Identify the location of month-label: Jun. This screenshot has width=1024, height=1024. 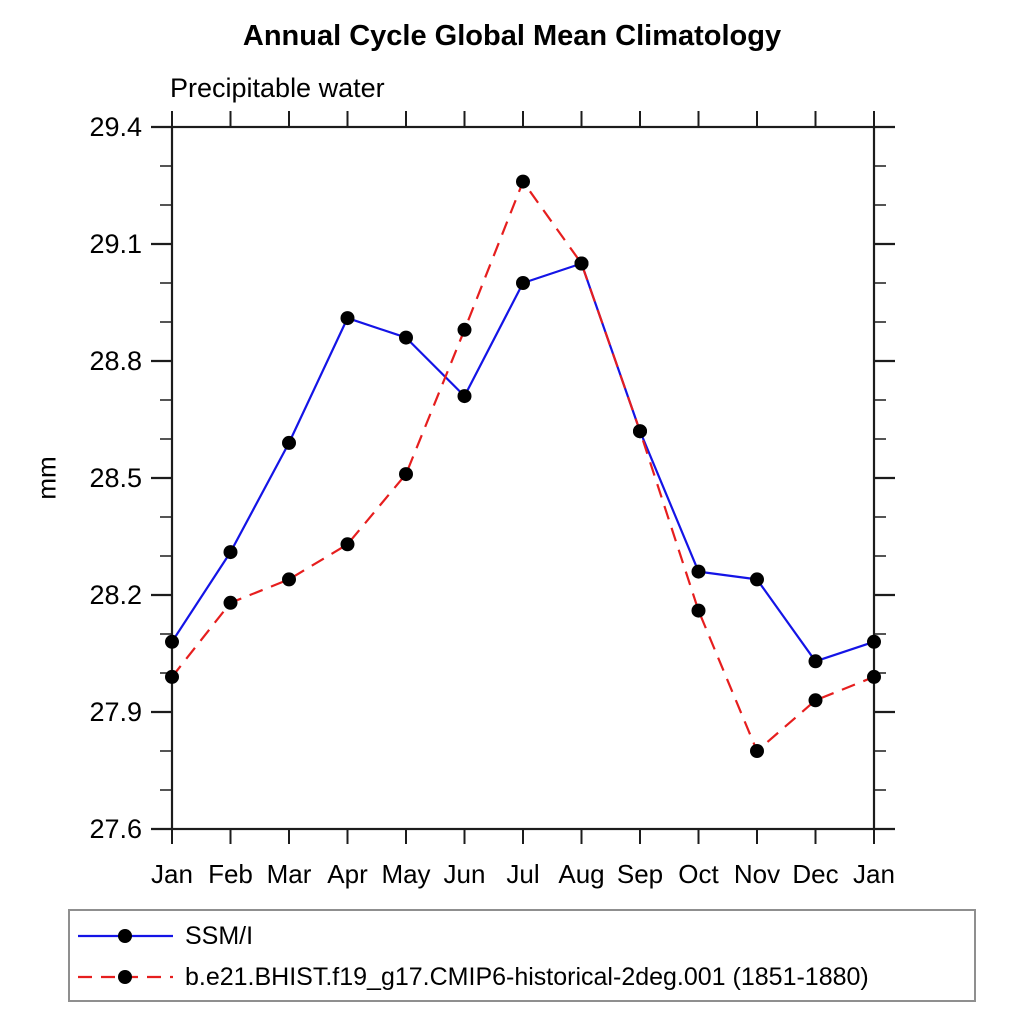
(465, 874).